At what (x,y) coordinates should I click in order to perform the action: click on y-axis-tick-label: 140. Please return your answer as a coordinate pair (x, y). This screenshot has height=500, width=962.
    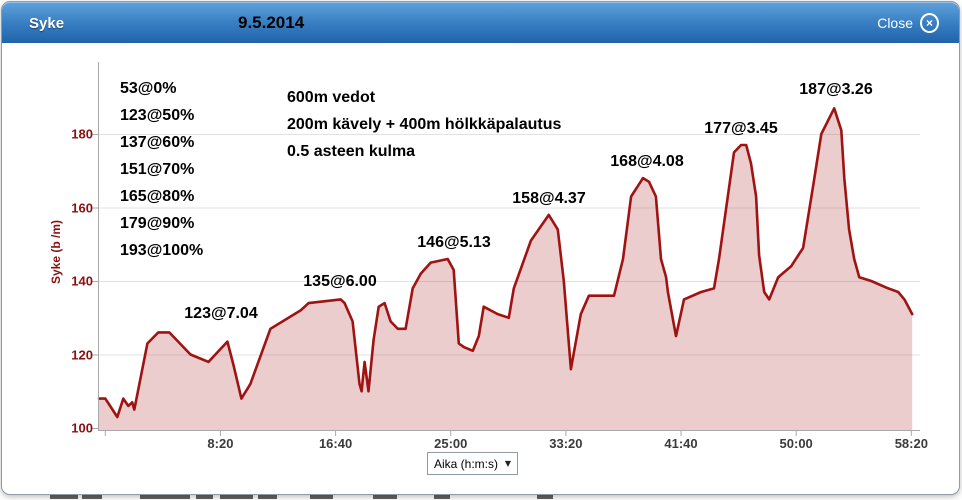
    Looking at the image, I should click on (82, 281).